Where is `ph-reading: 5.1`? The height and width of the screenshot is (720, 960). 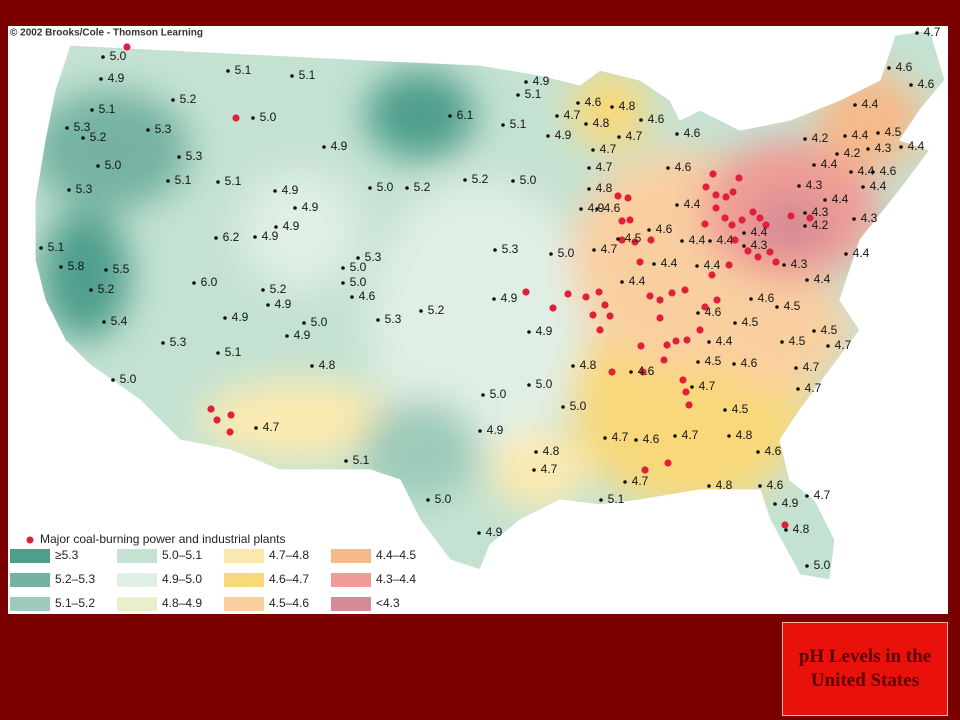
ph-reading: 5.1 is located at coordinates (233, 352).